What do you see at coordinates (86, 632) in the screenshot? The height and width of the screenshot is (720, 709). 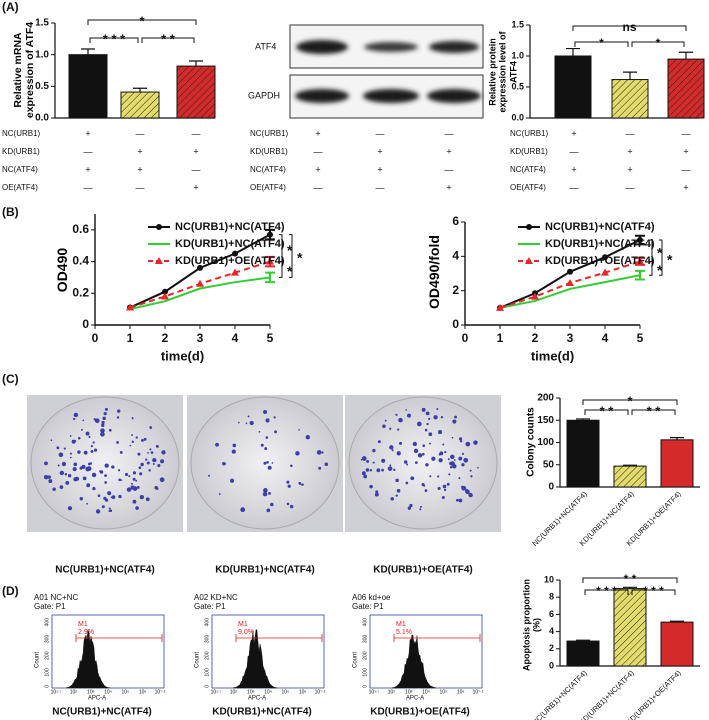 I see `flow-percent: 2.9%` at bounding box center [86, 632].